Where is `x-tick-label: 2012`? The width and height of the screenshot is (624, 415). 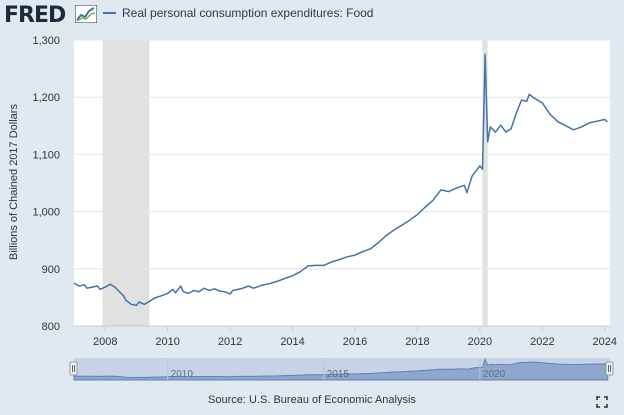 x-tick-label: 2012 is located at coordinates (230, 342).